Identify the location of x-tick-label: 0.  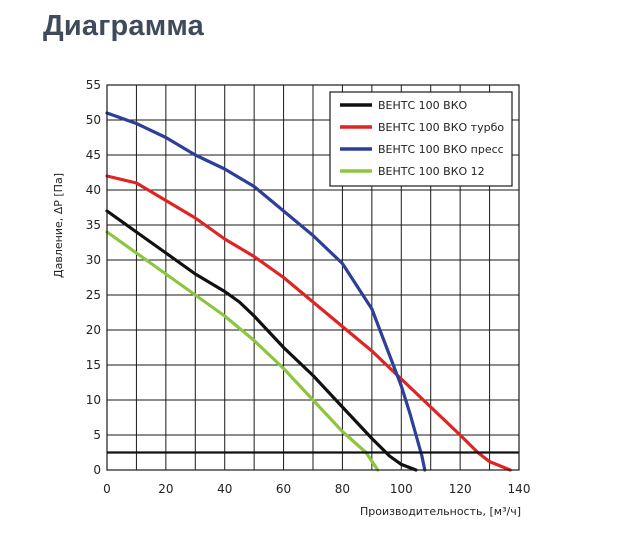
(107, 489).